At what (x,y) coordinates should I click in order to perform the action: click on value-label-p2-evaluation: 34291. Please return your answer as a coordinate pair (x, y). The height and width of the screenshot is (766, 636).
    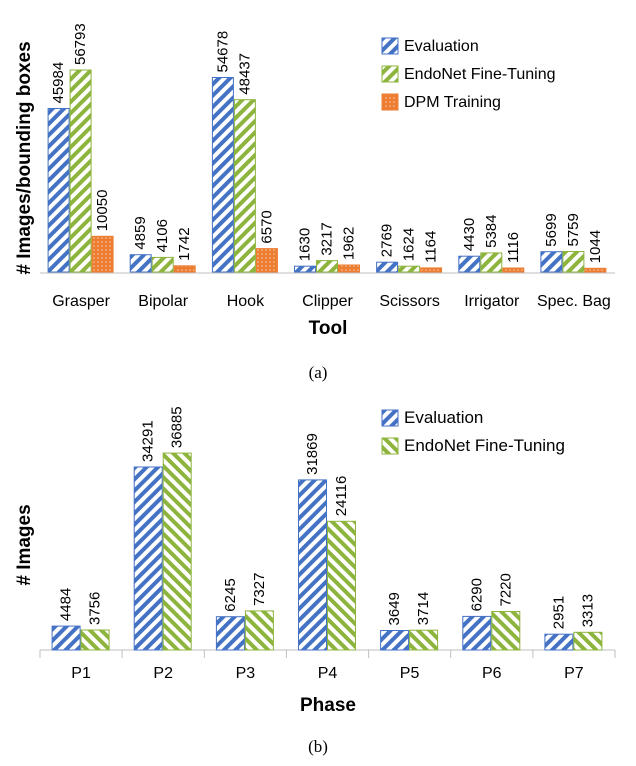
    Looking at the image, I should click on (148, 441).